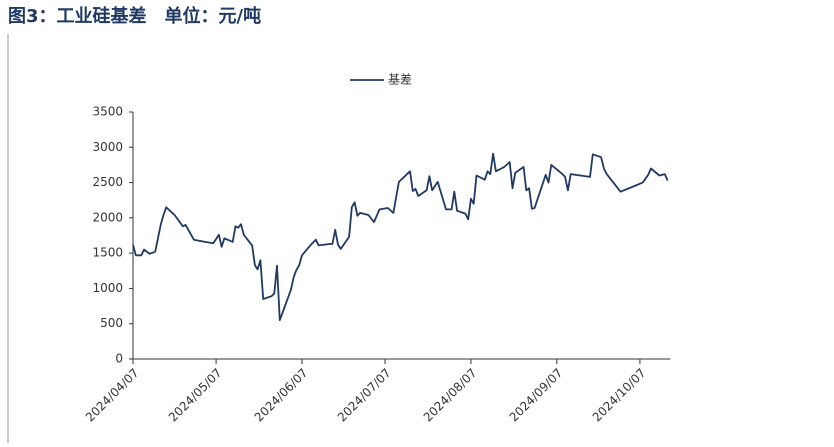 This screenshot has height=447, width=834. I want to click on legend-label: 基差, so click(400, 80).